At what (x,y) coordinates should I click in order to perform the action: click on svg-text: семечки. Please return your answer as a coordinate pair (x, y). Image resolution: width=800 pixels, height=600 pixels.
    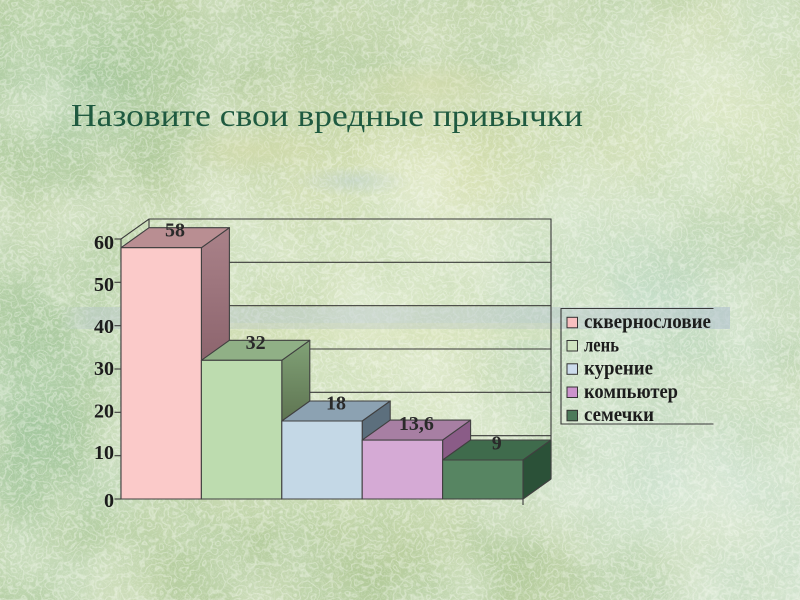
    Looking at the image, I should click on (619, 415).